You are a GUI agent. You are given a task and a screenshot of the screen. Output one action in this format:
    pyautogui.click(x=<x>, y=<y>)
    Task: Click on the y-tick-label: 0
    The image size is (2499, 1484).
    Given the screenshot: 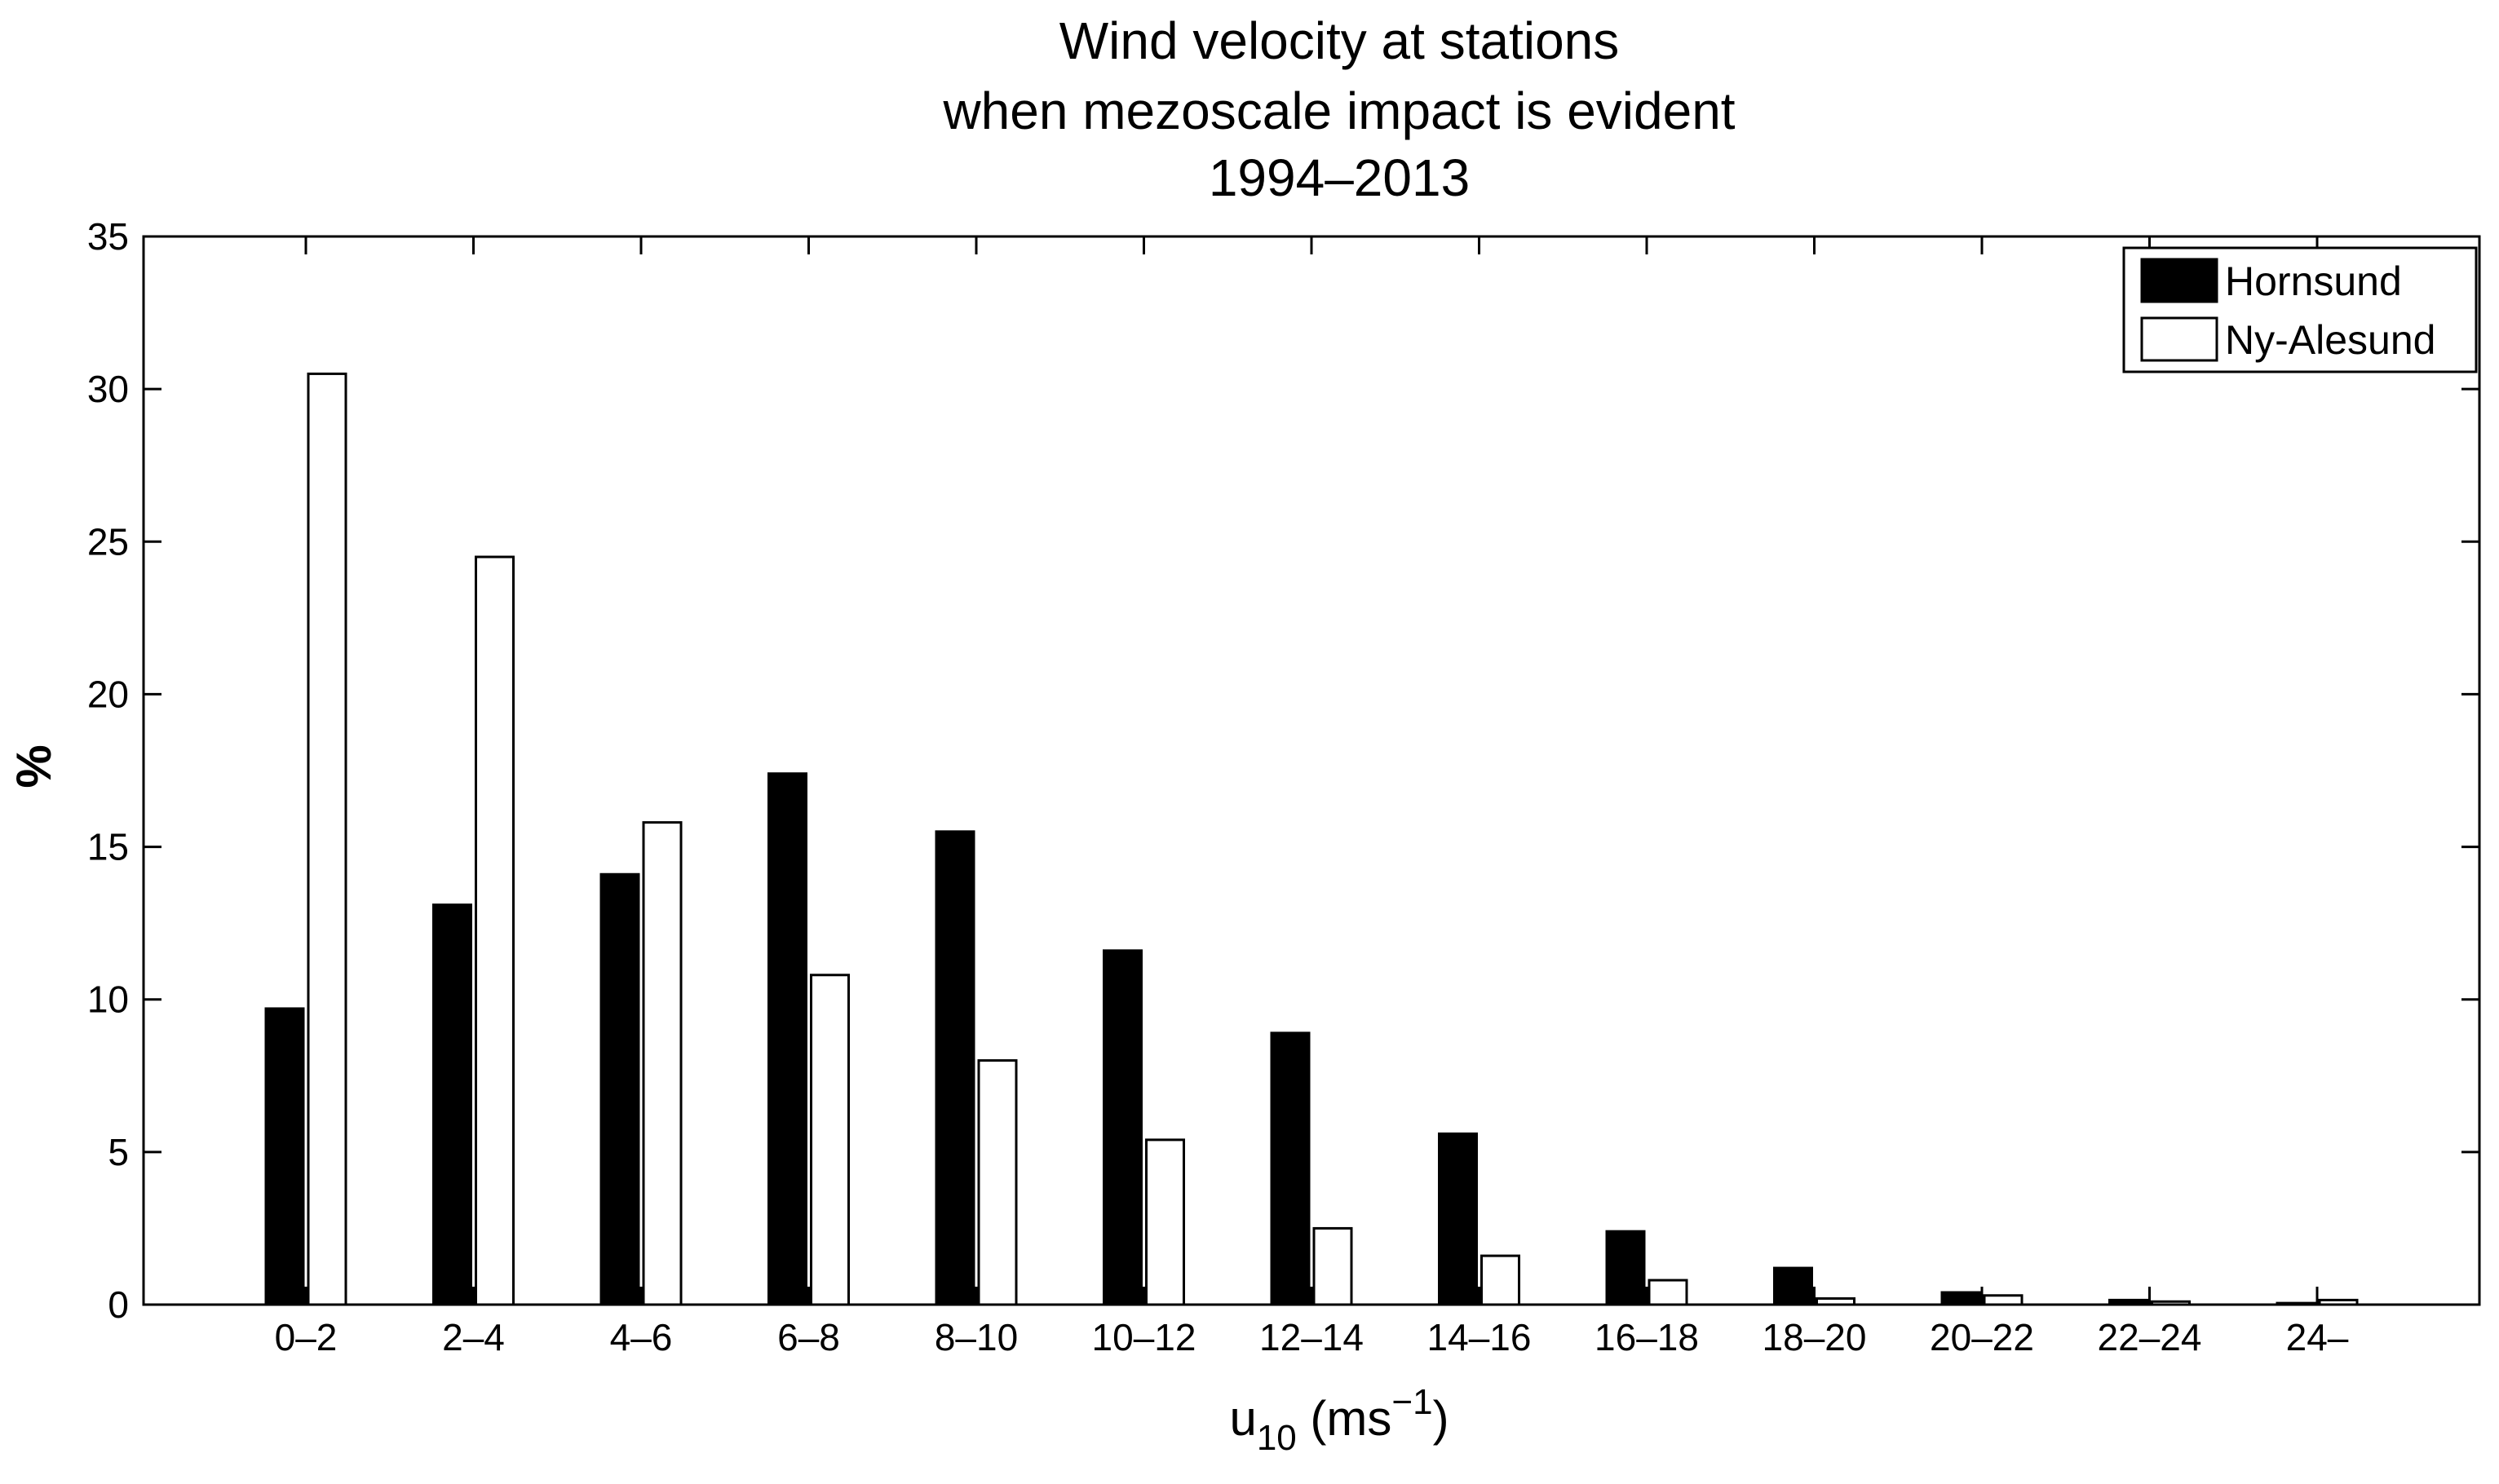 What is the action you would take?
    pyautogui.click(x=118, y=1304)
    